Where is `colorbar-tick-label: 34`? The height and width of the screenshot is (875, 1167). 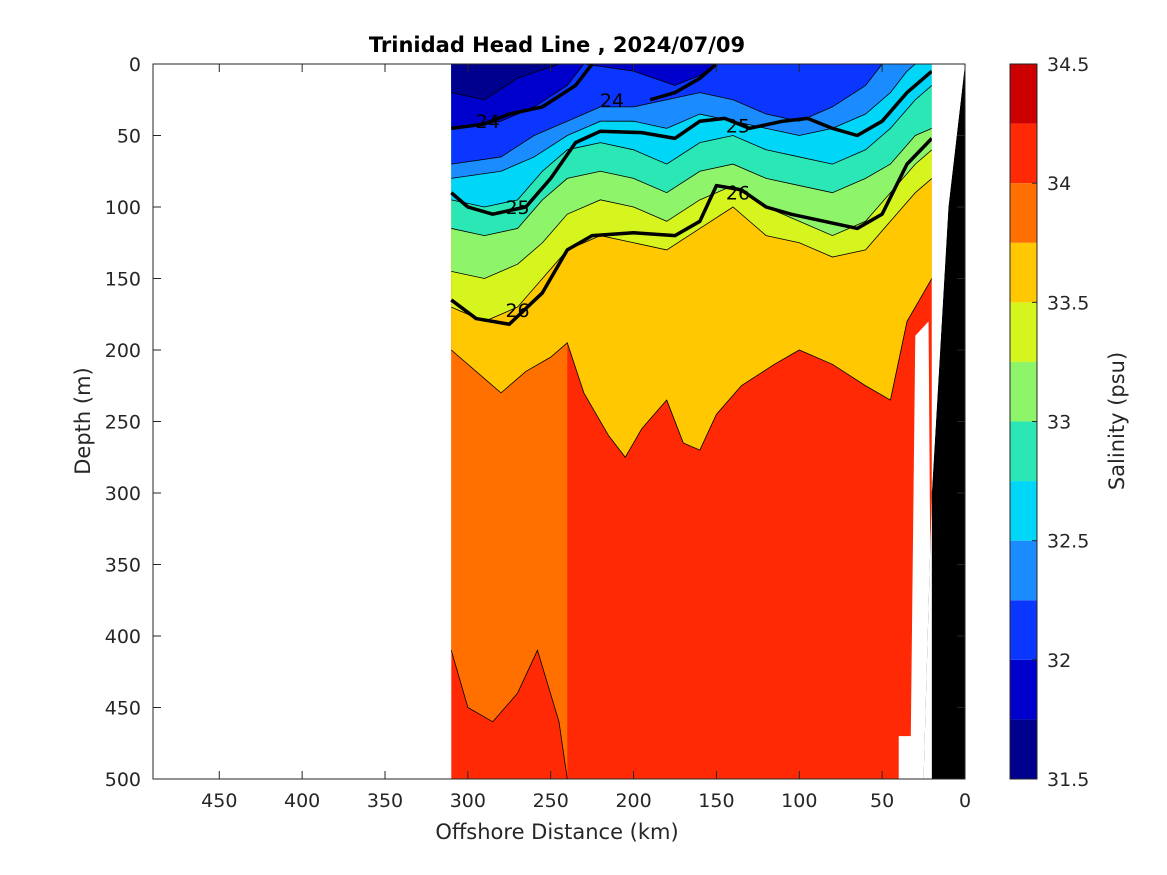
colorbar-tick-label: 34 is located at coordinates (1059, 184).